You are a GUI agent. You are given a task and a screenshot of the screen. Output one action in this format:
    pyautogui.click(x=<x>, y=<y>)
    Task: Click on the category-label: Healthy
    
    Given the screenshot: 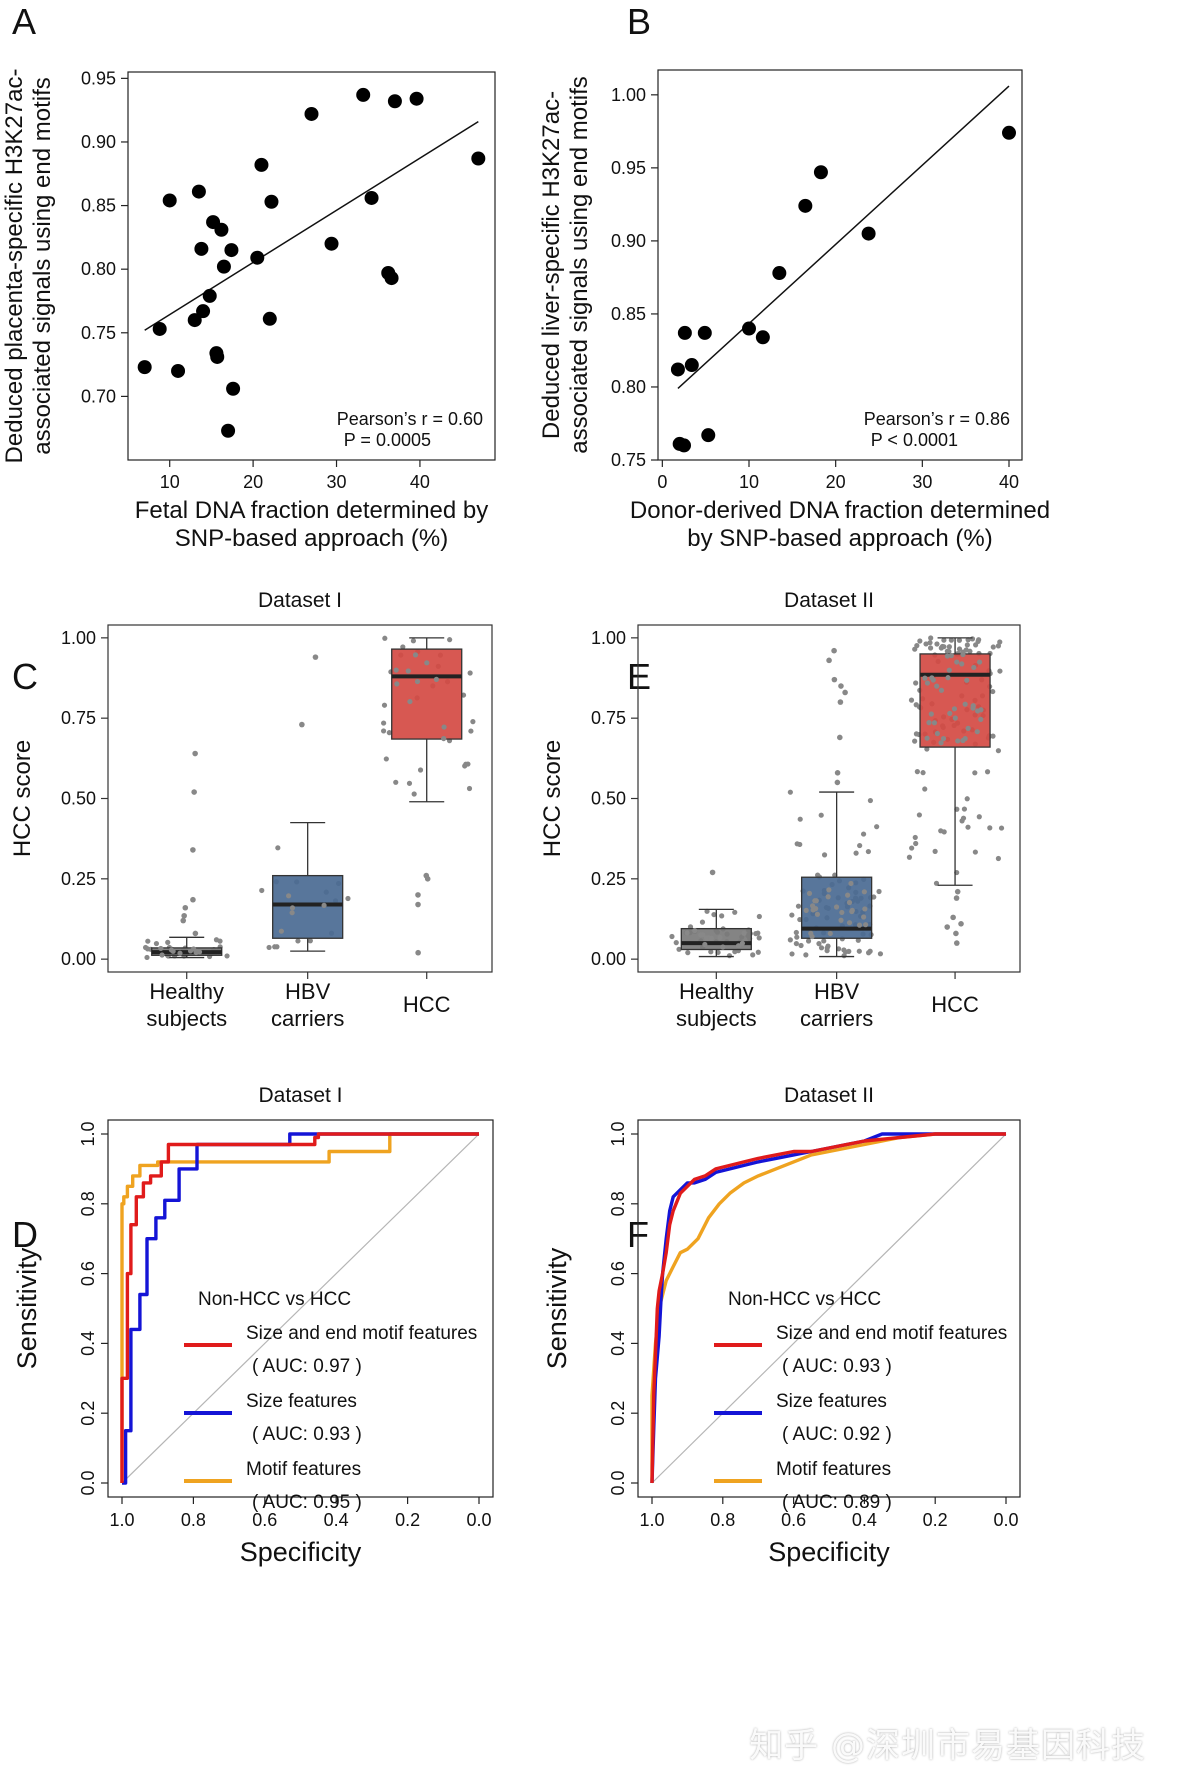 What is the action you would take?
    pyautogui.click(x=186, y=991)
    